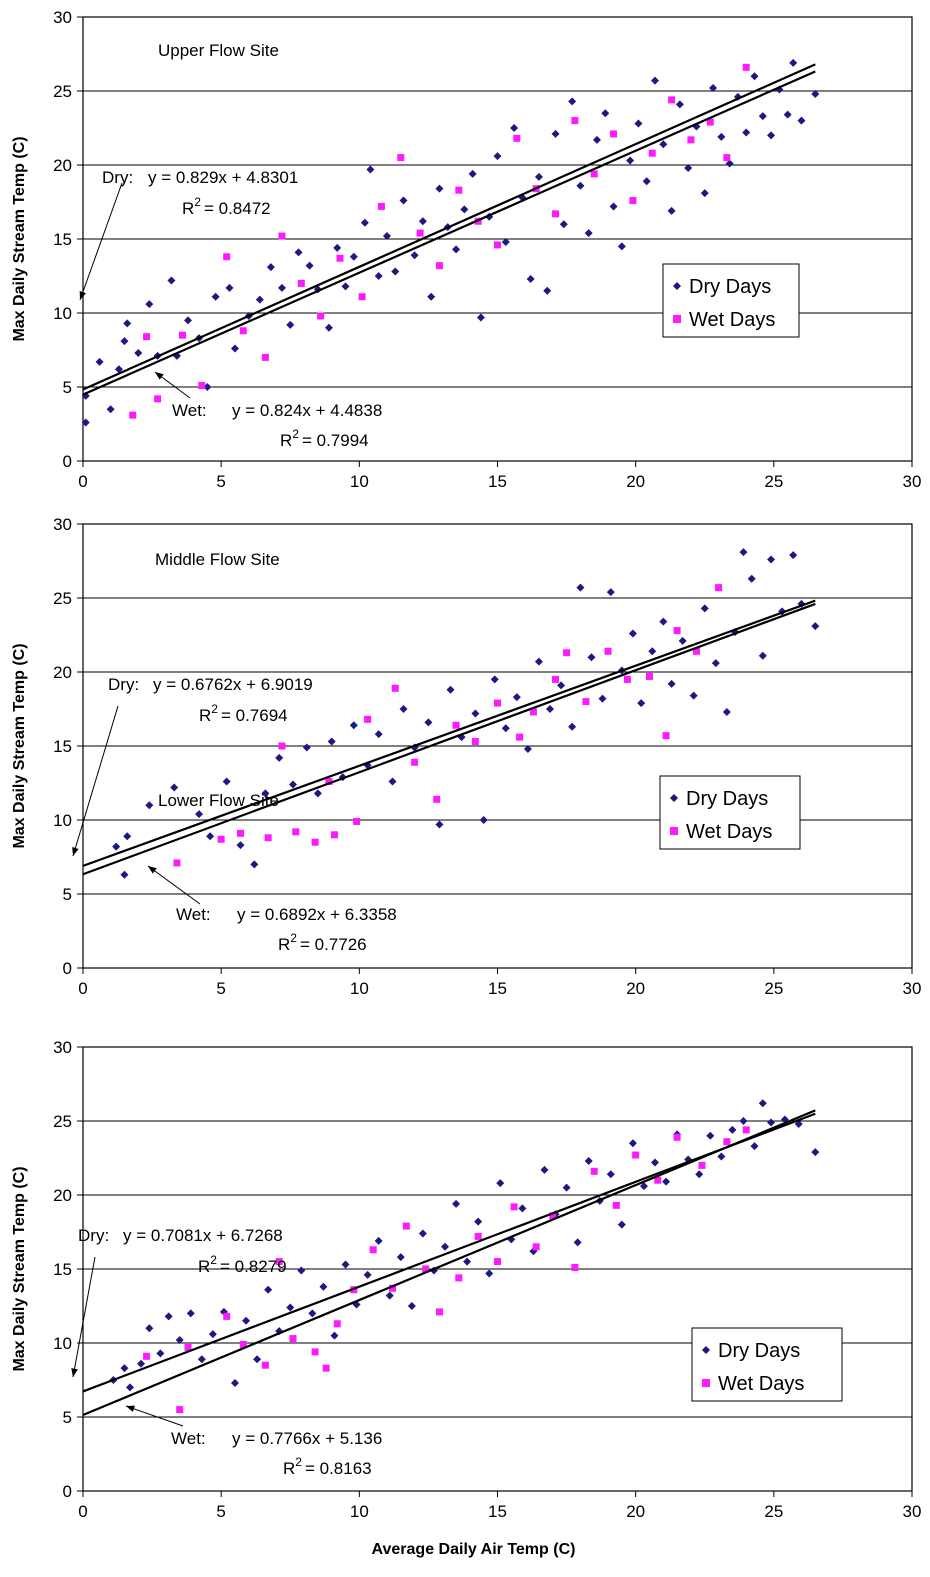  I want to click on x-tick-label: 0, so click(82, 481).